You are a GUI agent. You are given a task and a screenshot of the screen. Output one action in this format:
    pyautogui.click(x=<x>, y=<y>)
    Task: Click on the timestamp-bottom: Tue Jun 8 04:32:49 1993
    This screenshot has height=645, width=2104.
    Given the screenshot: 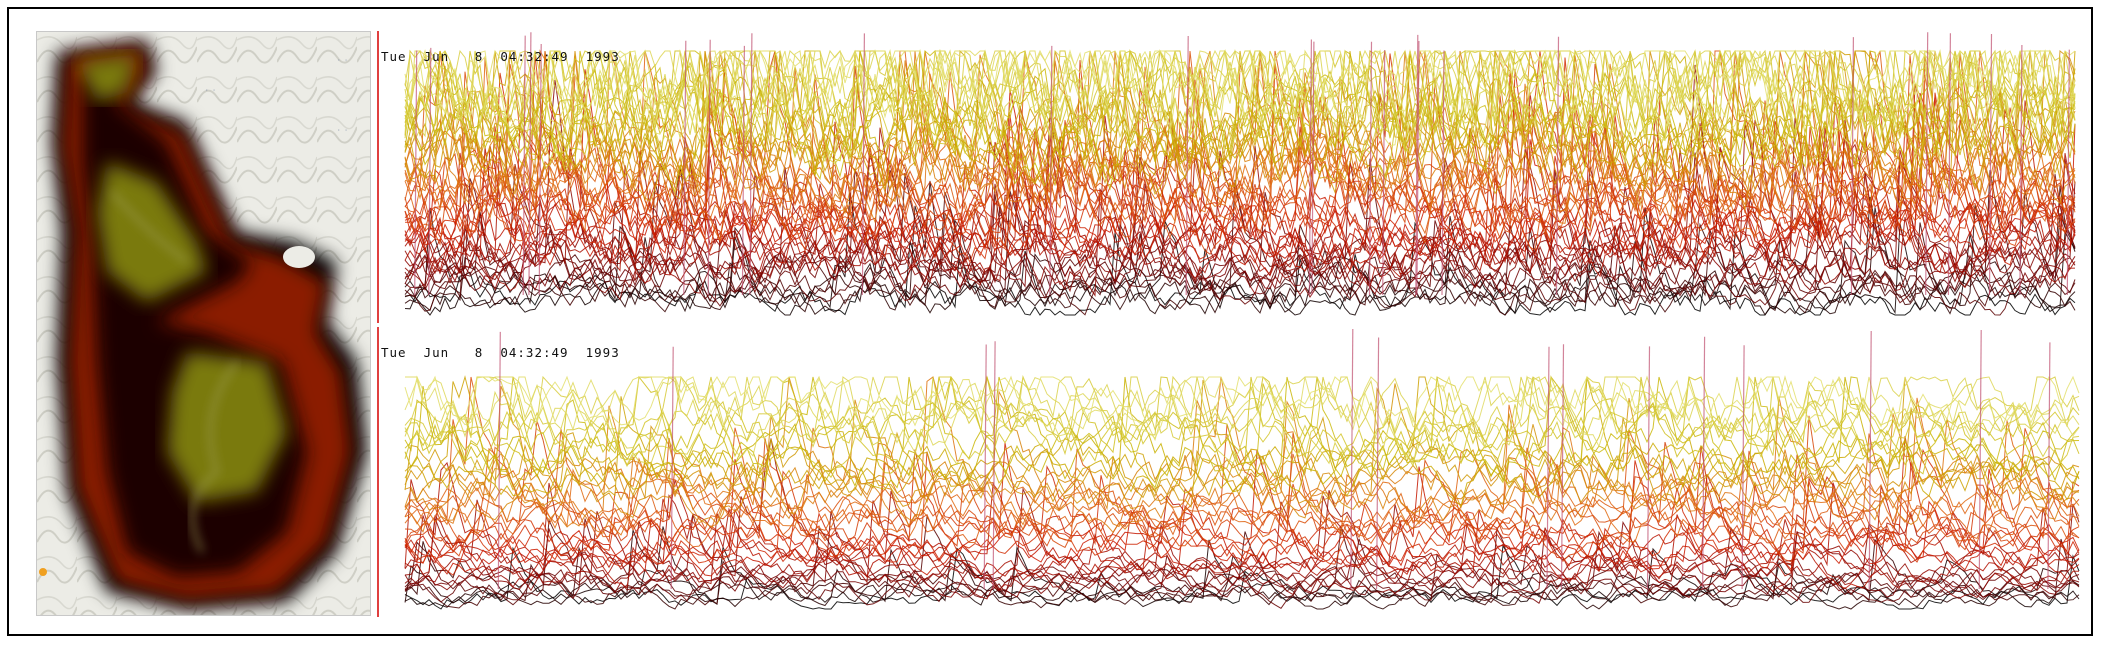 What is the action you would take?
    pyautogui.click(x=500, y=352)
    